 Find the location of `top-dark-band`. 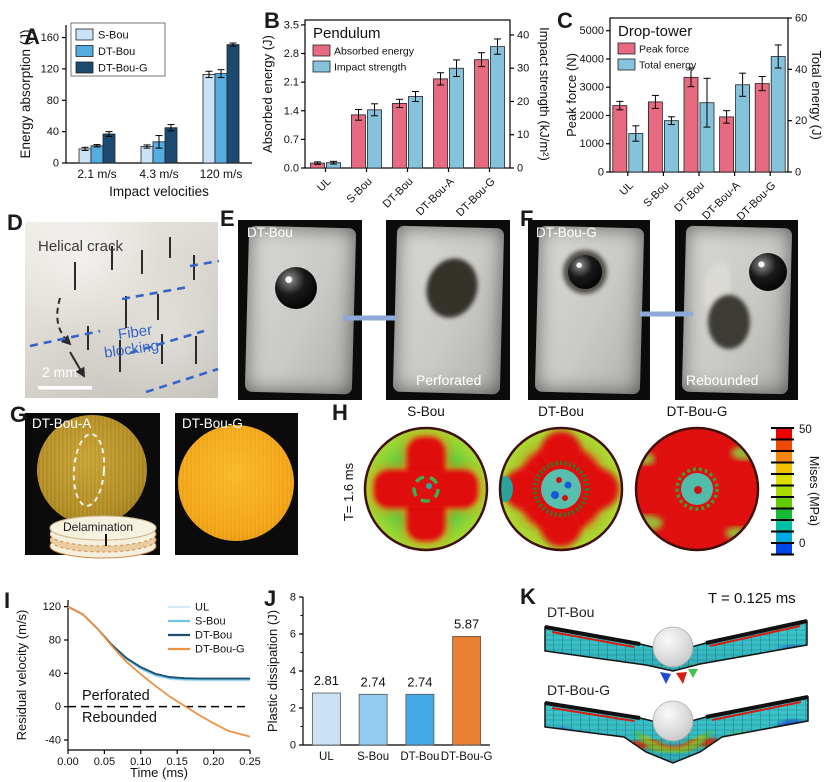

top-dark-band is located at coordinates (756, 632).